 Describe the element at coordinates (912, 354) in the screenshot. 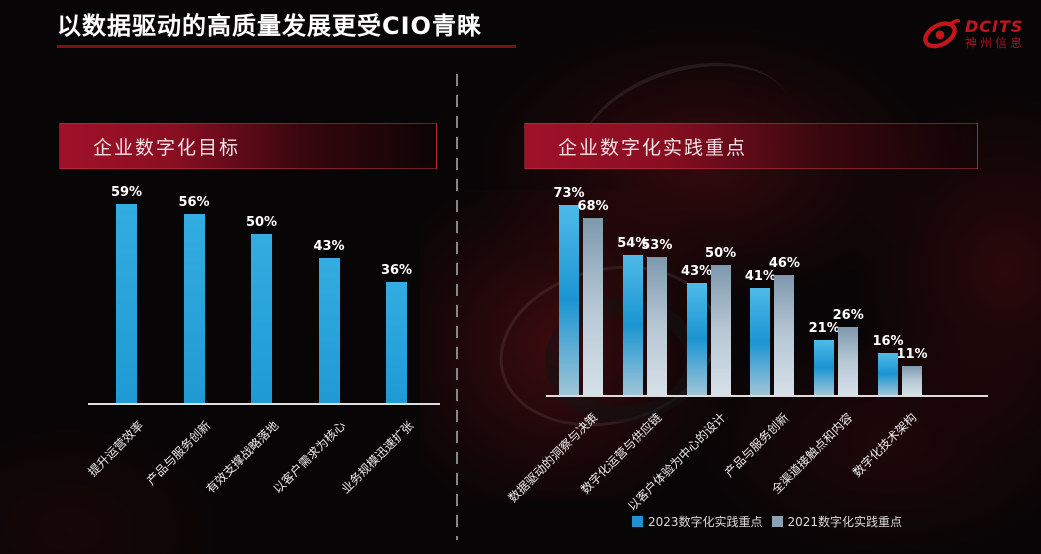

I see `value-label: 11%` at that location.